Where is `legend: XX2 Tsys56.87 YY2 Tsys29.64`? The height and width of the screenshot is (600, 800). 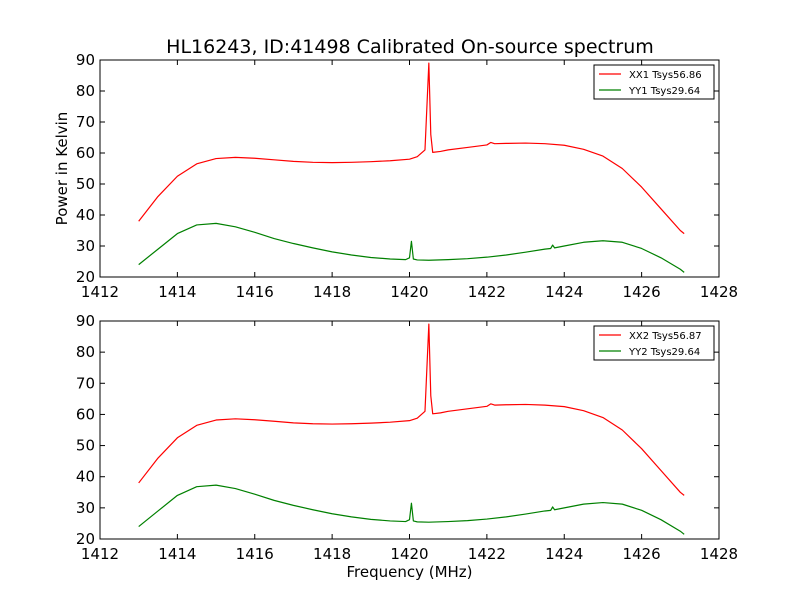 legend: XX2 Tsys56.87 YY2 Tsys29.64 is located at coordinates (654, 343).